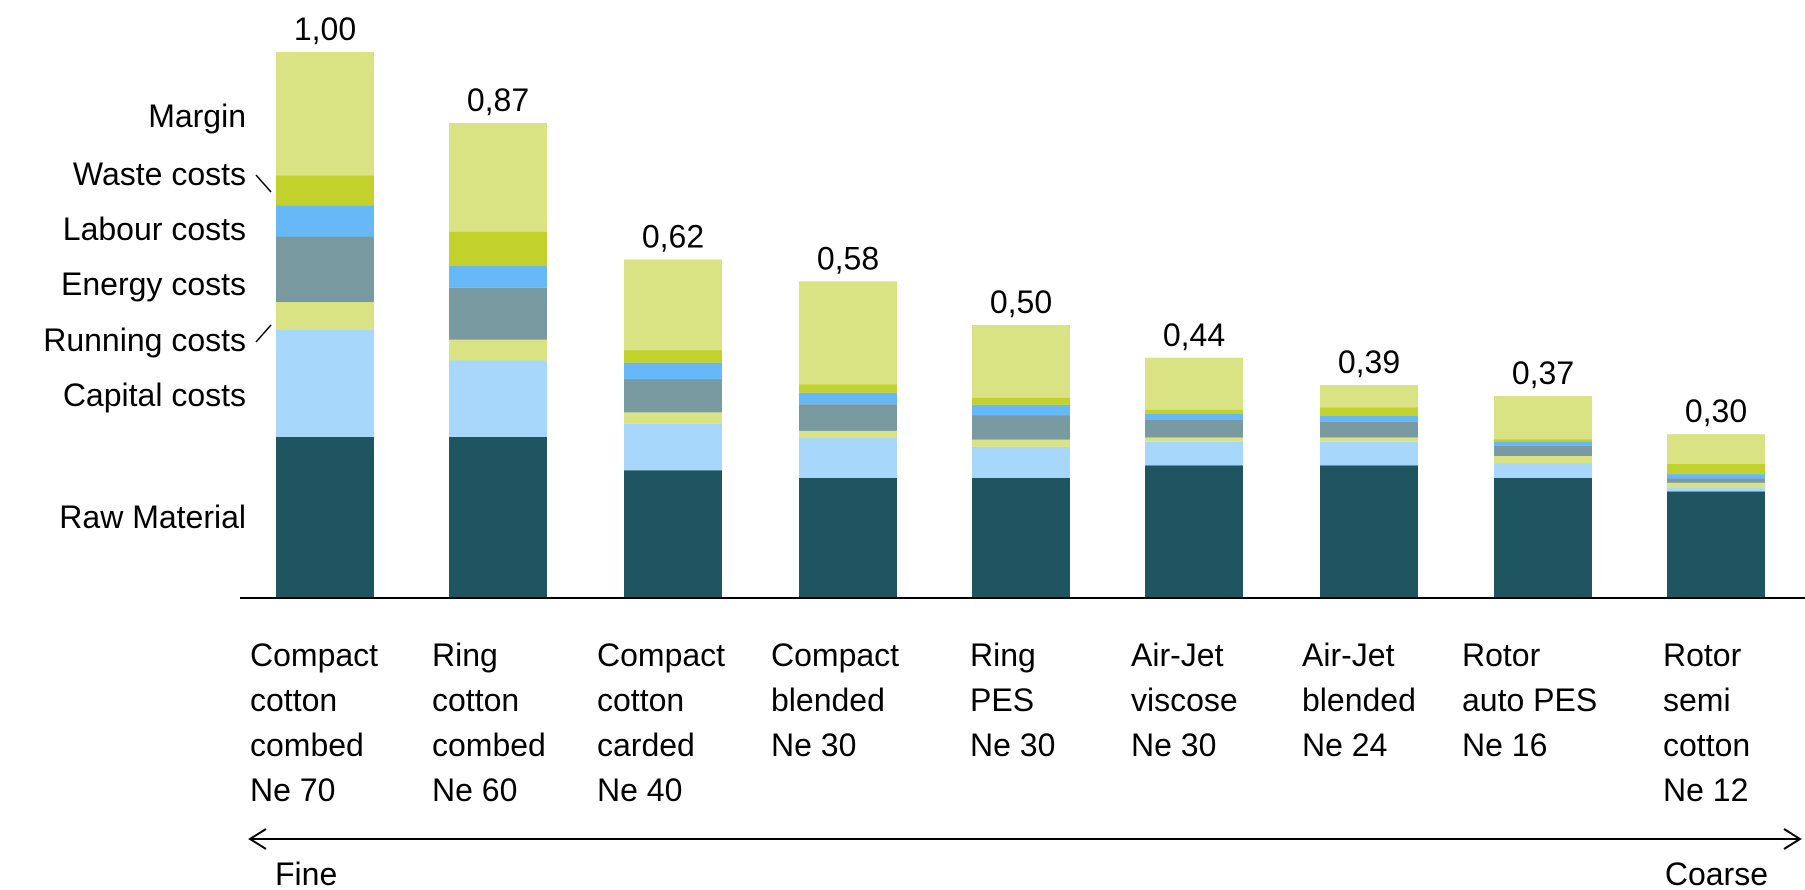  I want to click on category-label: Rotor auto PES Ne 16, so click(1529, 700).